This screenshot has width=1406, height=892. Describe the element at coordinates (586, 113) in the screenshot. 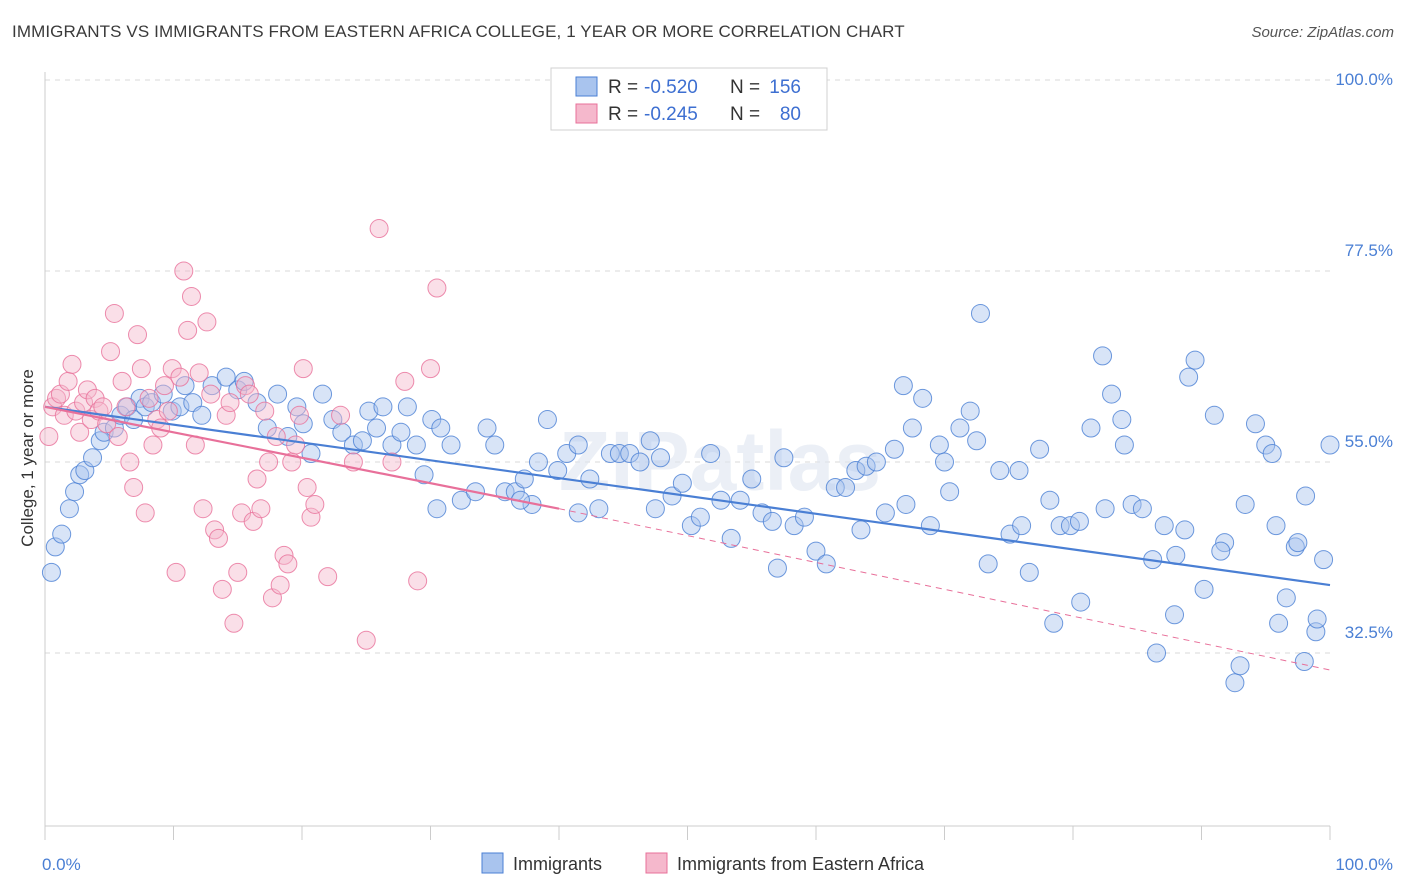

I see `legend-swatch-pink` at that location.